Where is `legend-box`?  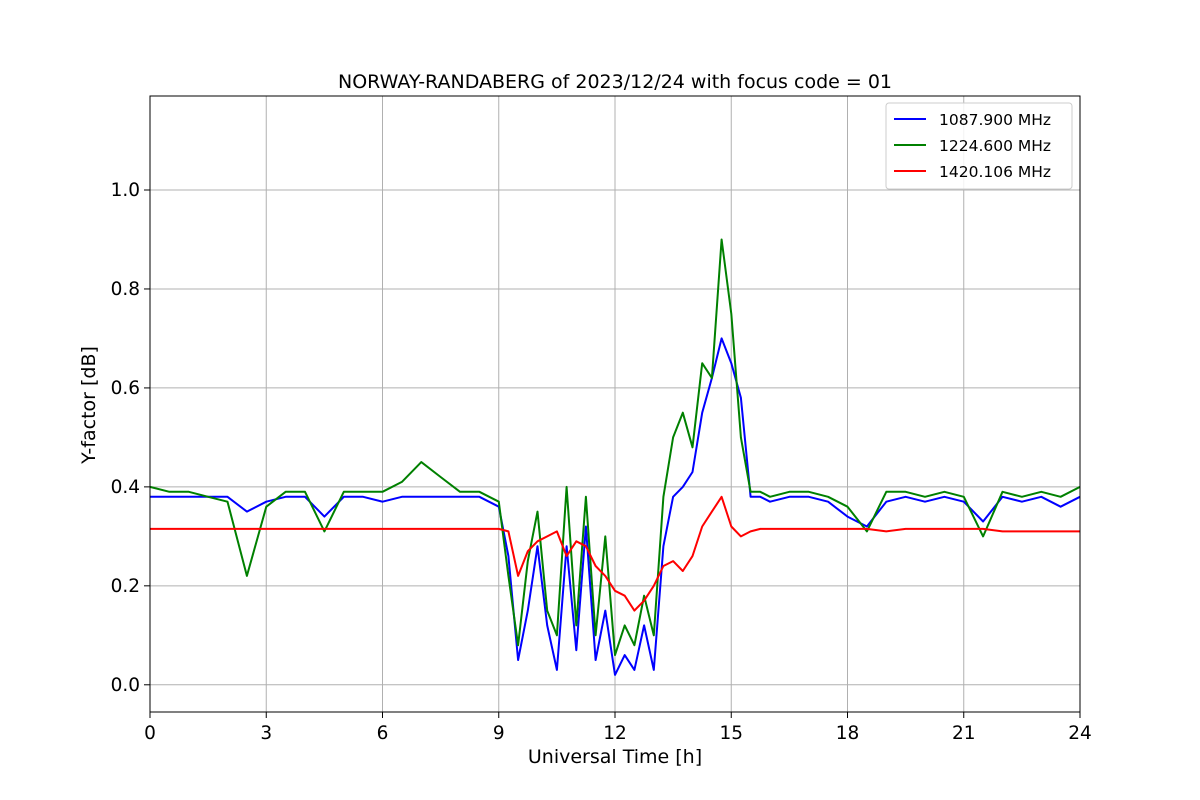 legend-box is located at coordinates (979, 146).